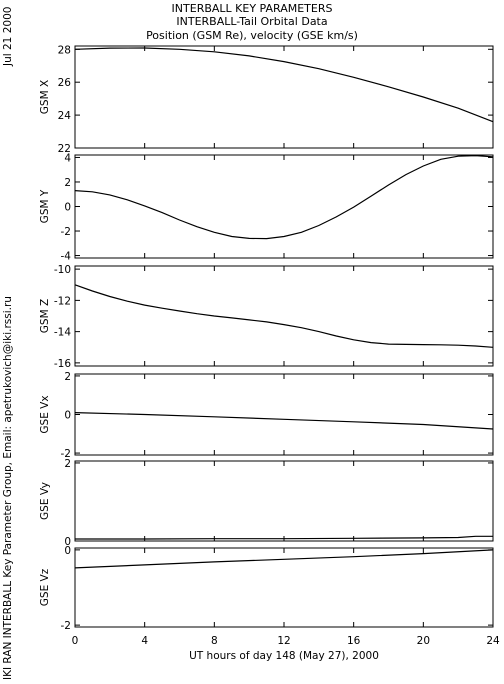 The width and height of the screenshot is (504, 684). Describe the element at coordinates (67, 551) in the screenshot. I see `y-tick-label-gse-vz: 0` at that location.